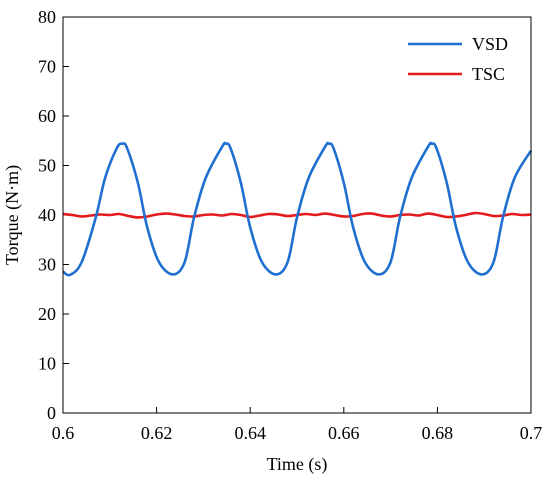 The width and height of the screenshot is (550, 478). What do you see at coordinates (51, 413) in the screenshot?
I see `y-tick-label: 0` at bounding box center [51, 413].